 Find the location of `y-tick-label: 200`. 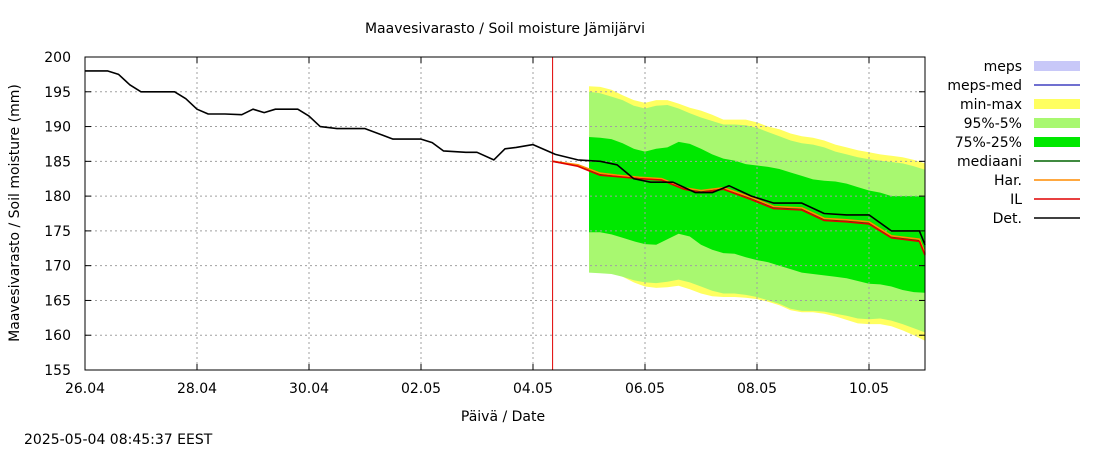

y-tick-label: 200 is located at coordinates (57, 58).